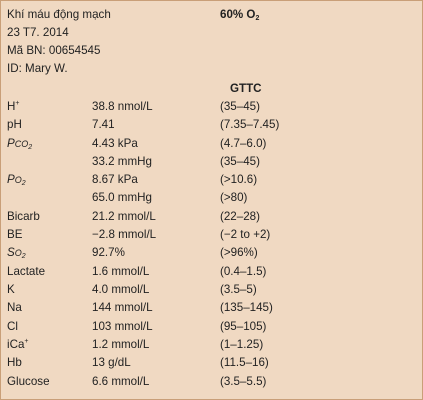  What do you see at coordinates (238, 289) in the screenshot?
I see `reference-range: (3.5–5)` at bounding box center [238, 289].